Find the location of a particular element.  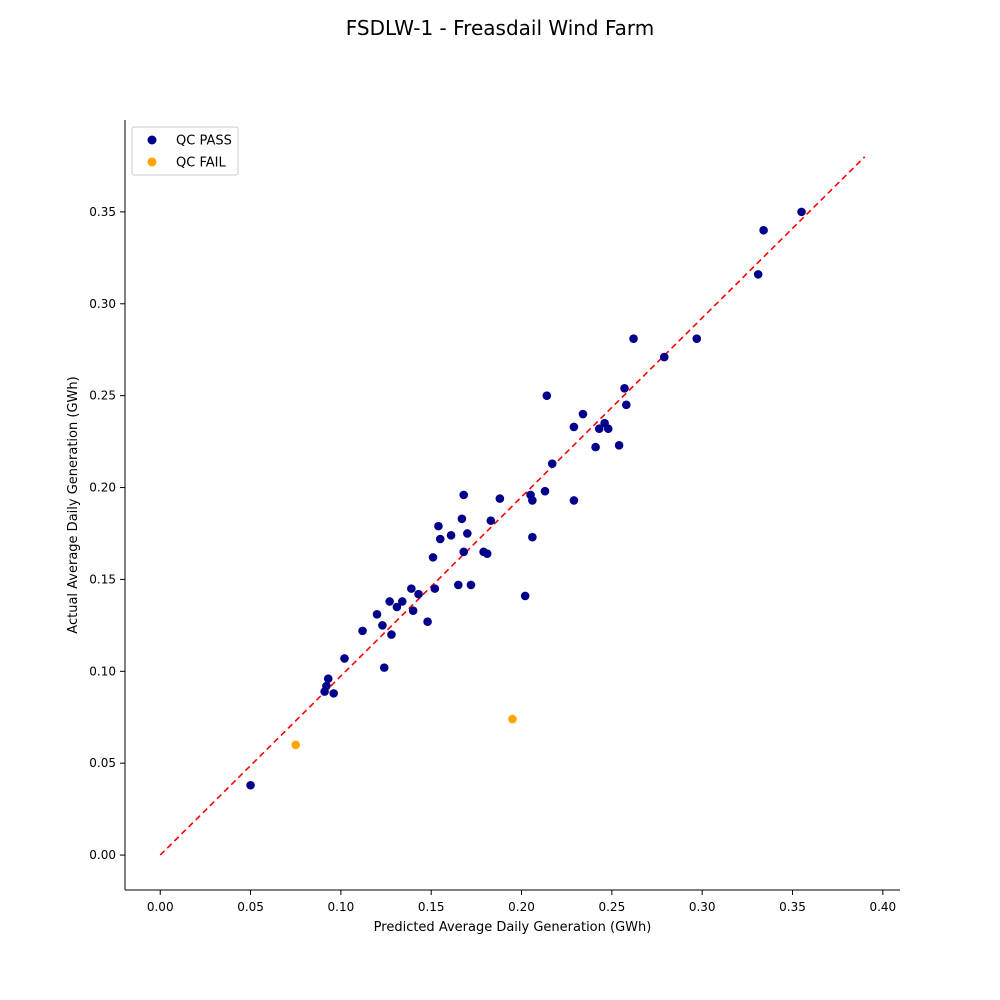

x-tick-label: 0.30 is located at coordinates (702, 907).